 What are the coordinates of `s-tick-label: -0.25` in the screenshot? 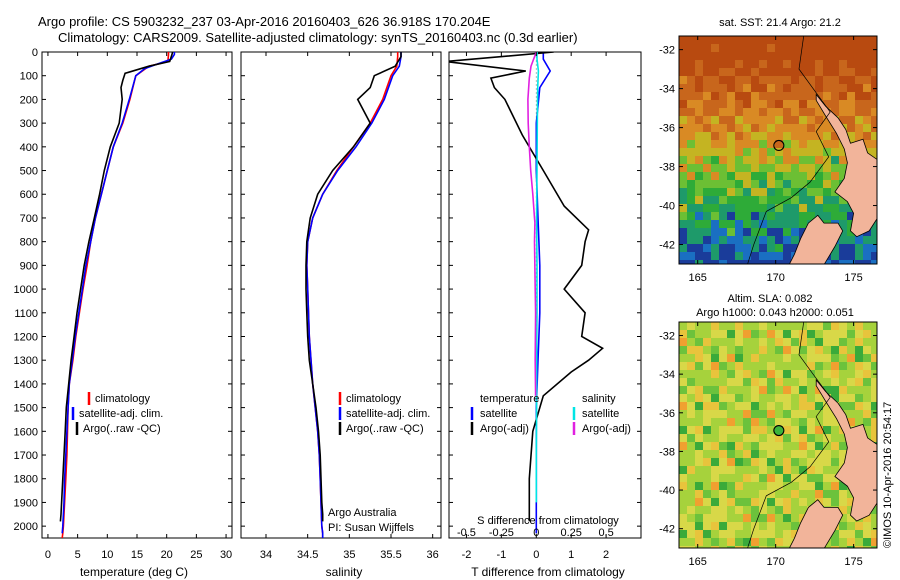 It's located at (501, 533).